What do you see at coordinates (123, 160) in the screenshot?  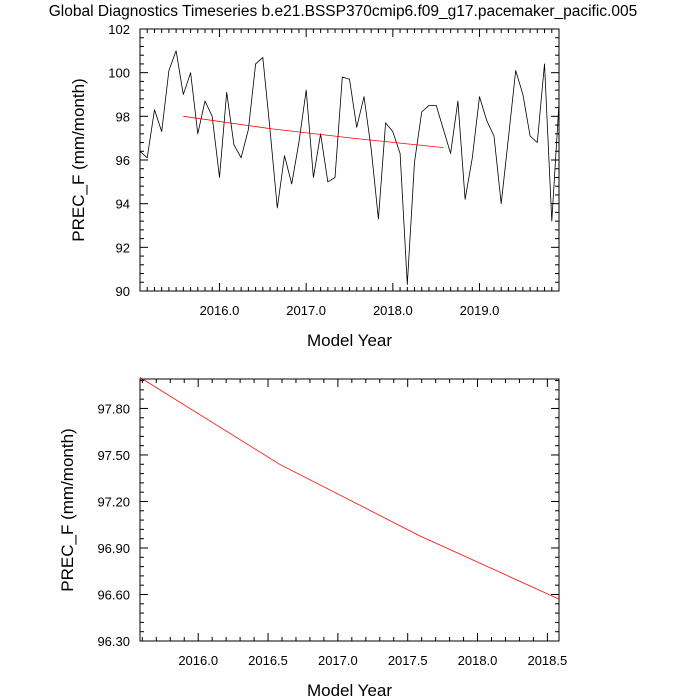 I see `y-tick-label: 96` at bounding box center [123, 160].